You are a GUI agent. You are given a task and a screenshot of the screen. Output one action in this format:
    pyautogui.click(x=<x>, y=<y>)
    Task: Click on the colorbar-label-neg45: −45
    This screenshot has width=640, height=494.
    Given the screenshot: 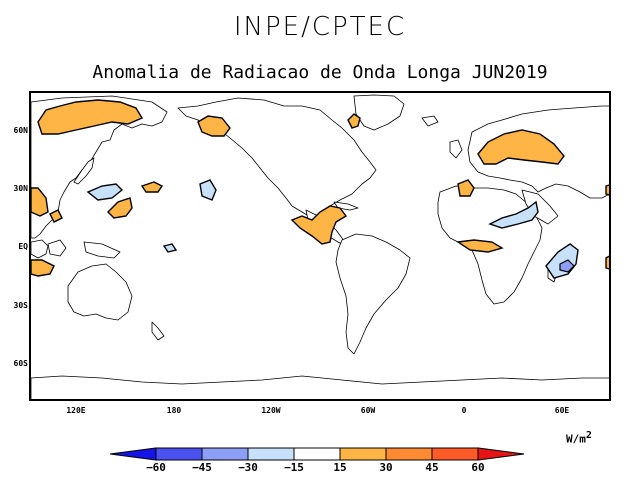 What is the action you would take?
    pyautogui.click(x=202, y=467)
    